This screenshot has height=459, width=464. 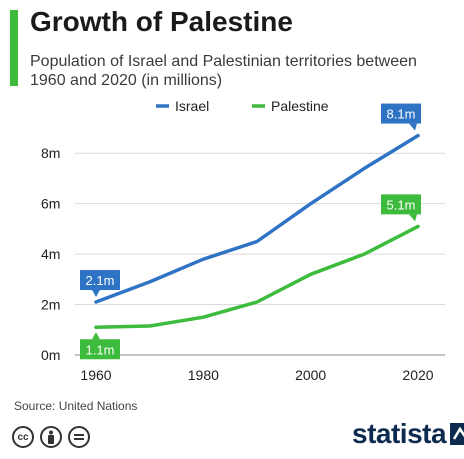 What do you see at coordinates (399, 433) in the screenshot?
I see `brand-name: statista` at bounding box center [399, 433].